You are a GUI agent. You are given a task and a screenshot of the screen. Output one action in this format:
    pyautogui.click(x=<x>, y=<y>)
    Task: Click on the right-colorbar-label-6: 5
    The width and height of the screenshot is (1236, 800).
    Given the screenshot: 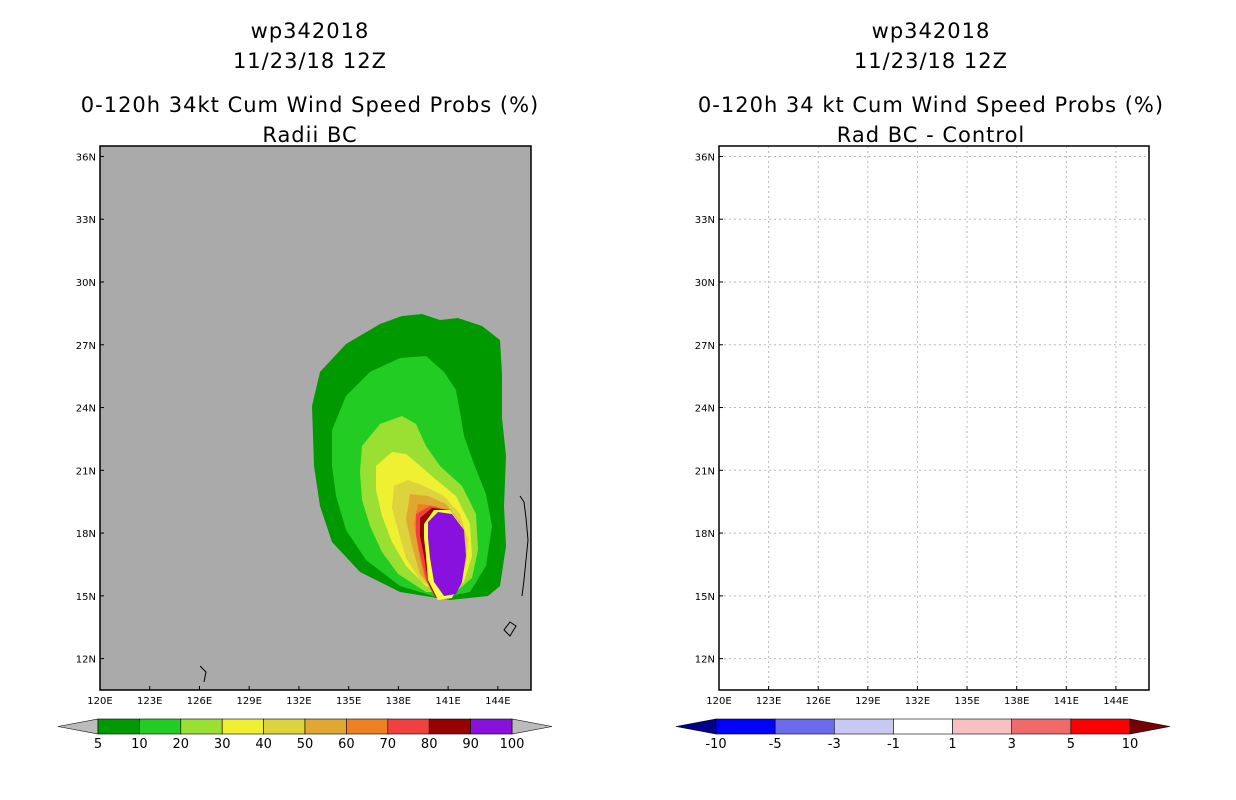 What is the action you would take?
    pyautogui.click(x=1071, y=744)
    